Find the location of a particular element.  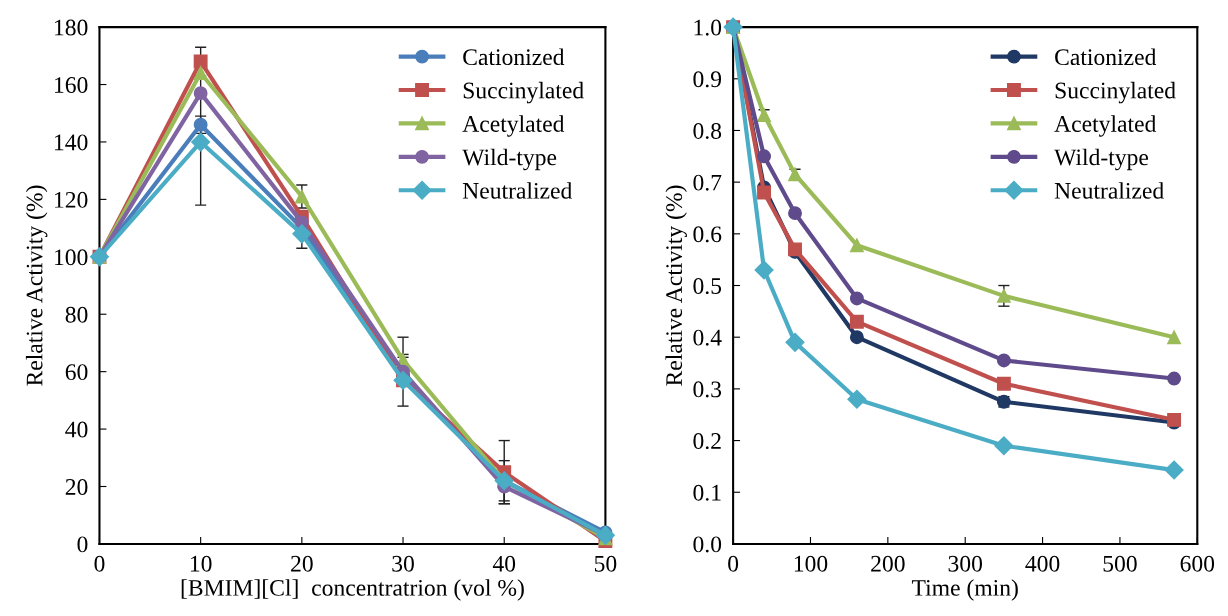

y-tick-label: 0.0 is located at coordinates (707, 544).